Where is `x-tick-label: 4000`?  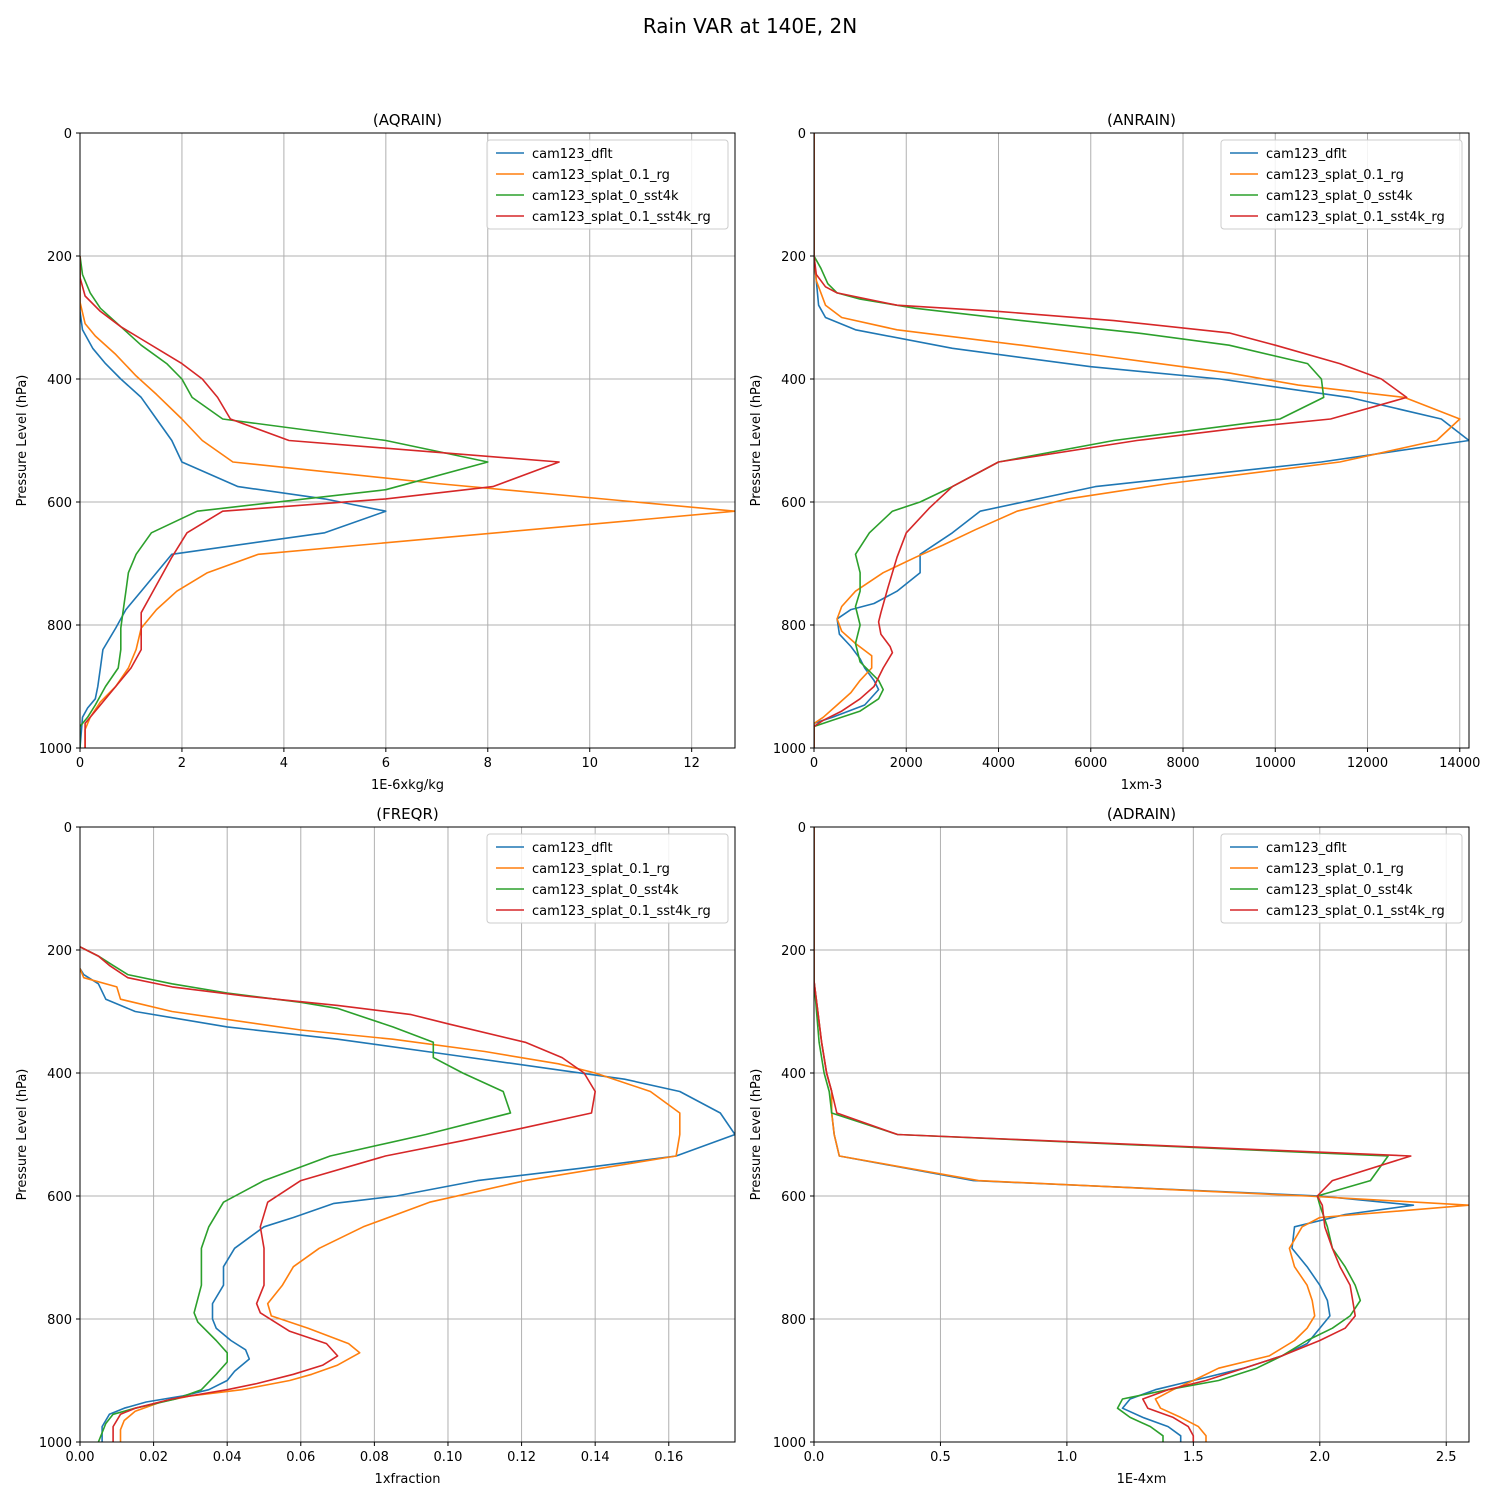 x-tick-label: 4000 is located at coordinates (998, 763).